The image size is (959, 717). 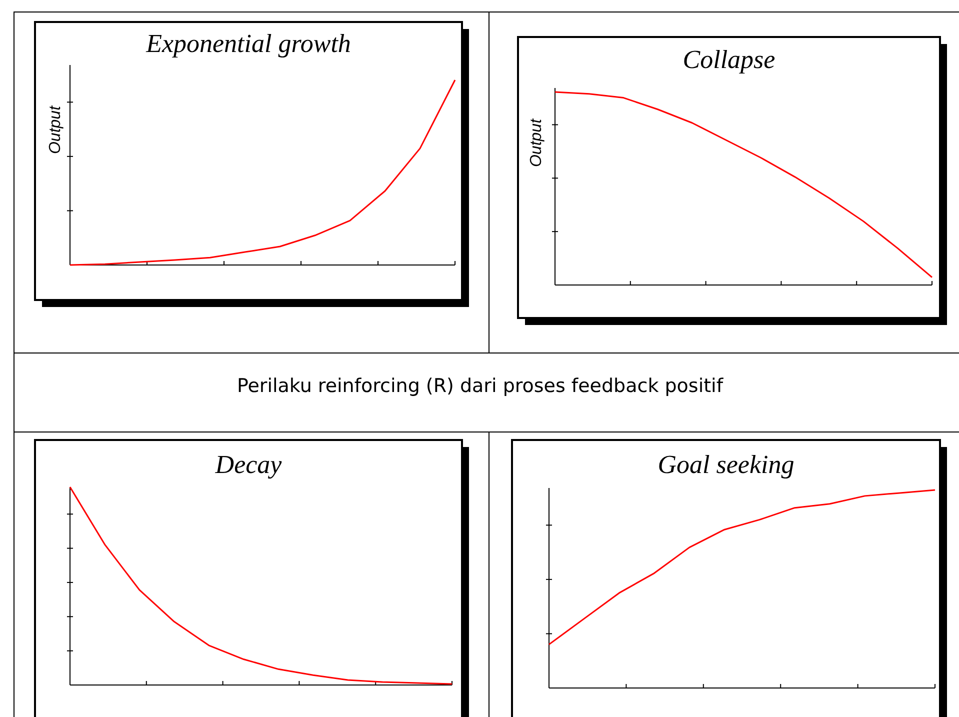 I want to click on chart-title: Exponential growth, so click(x=248, y=43).